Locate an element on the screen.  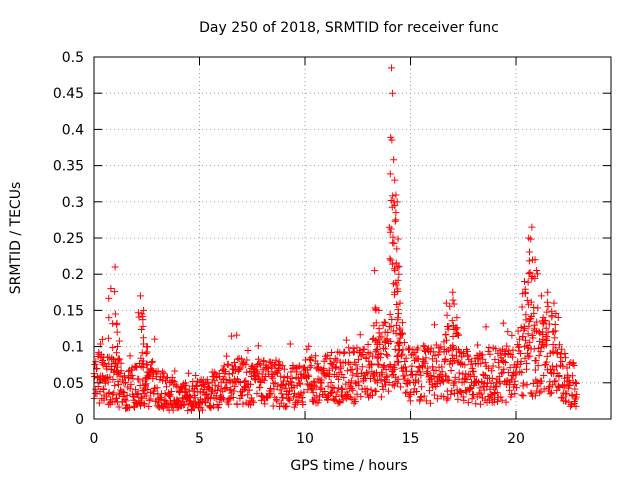
x-tick-labels: 0 5 10 15 20 is located at coordinates (307, 439).